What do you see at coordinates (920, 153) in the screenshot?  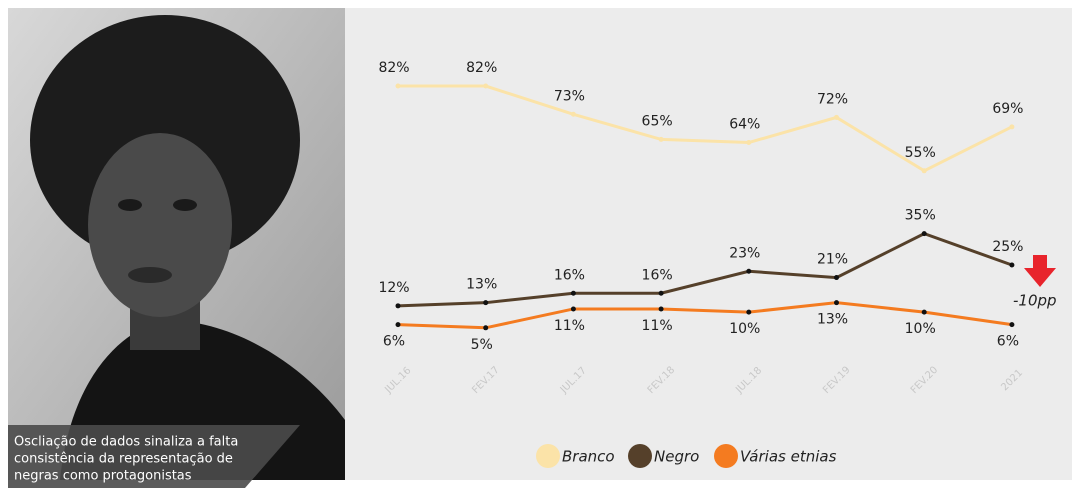 I see `value-label: 55%` at bounding box center [920, 153].